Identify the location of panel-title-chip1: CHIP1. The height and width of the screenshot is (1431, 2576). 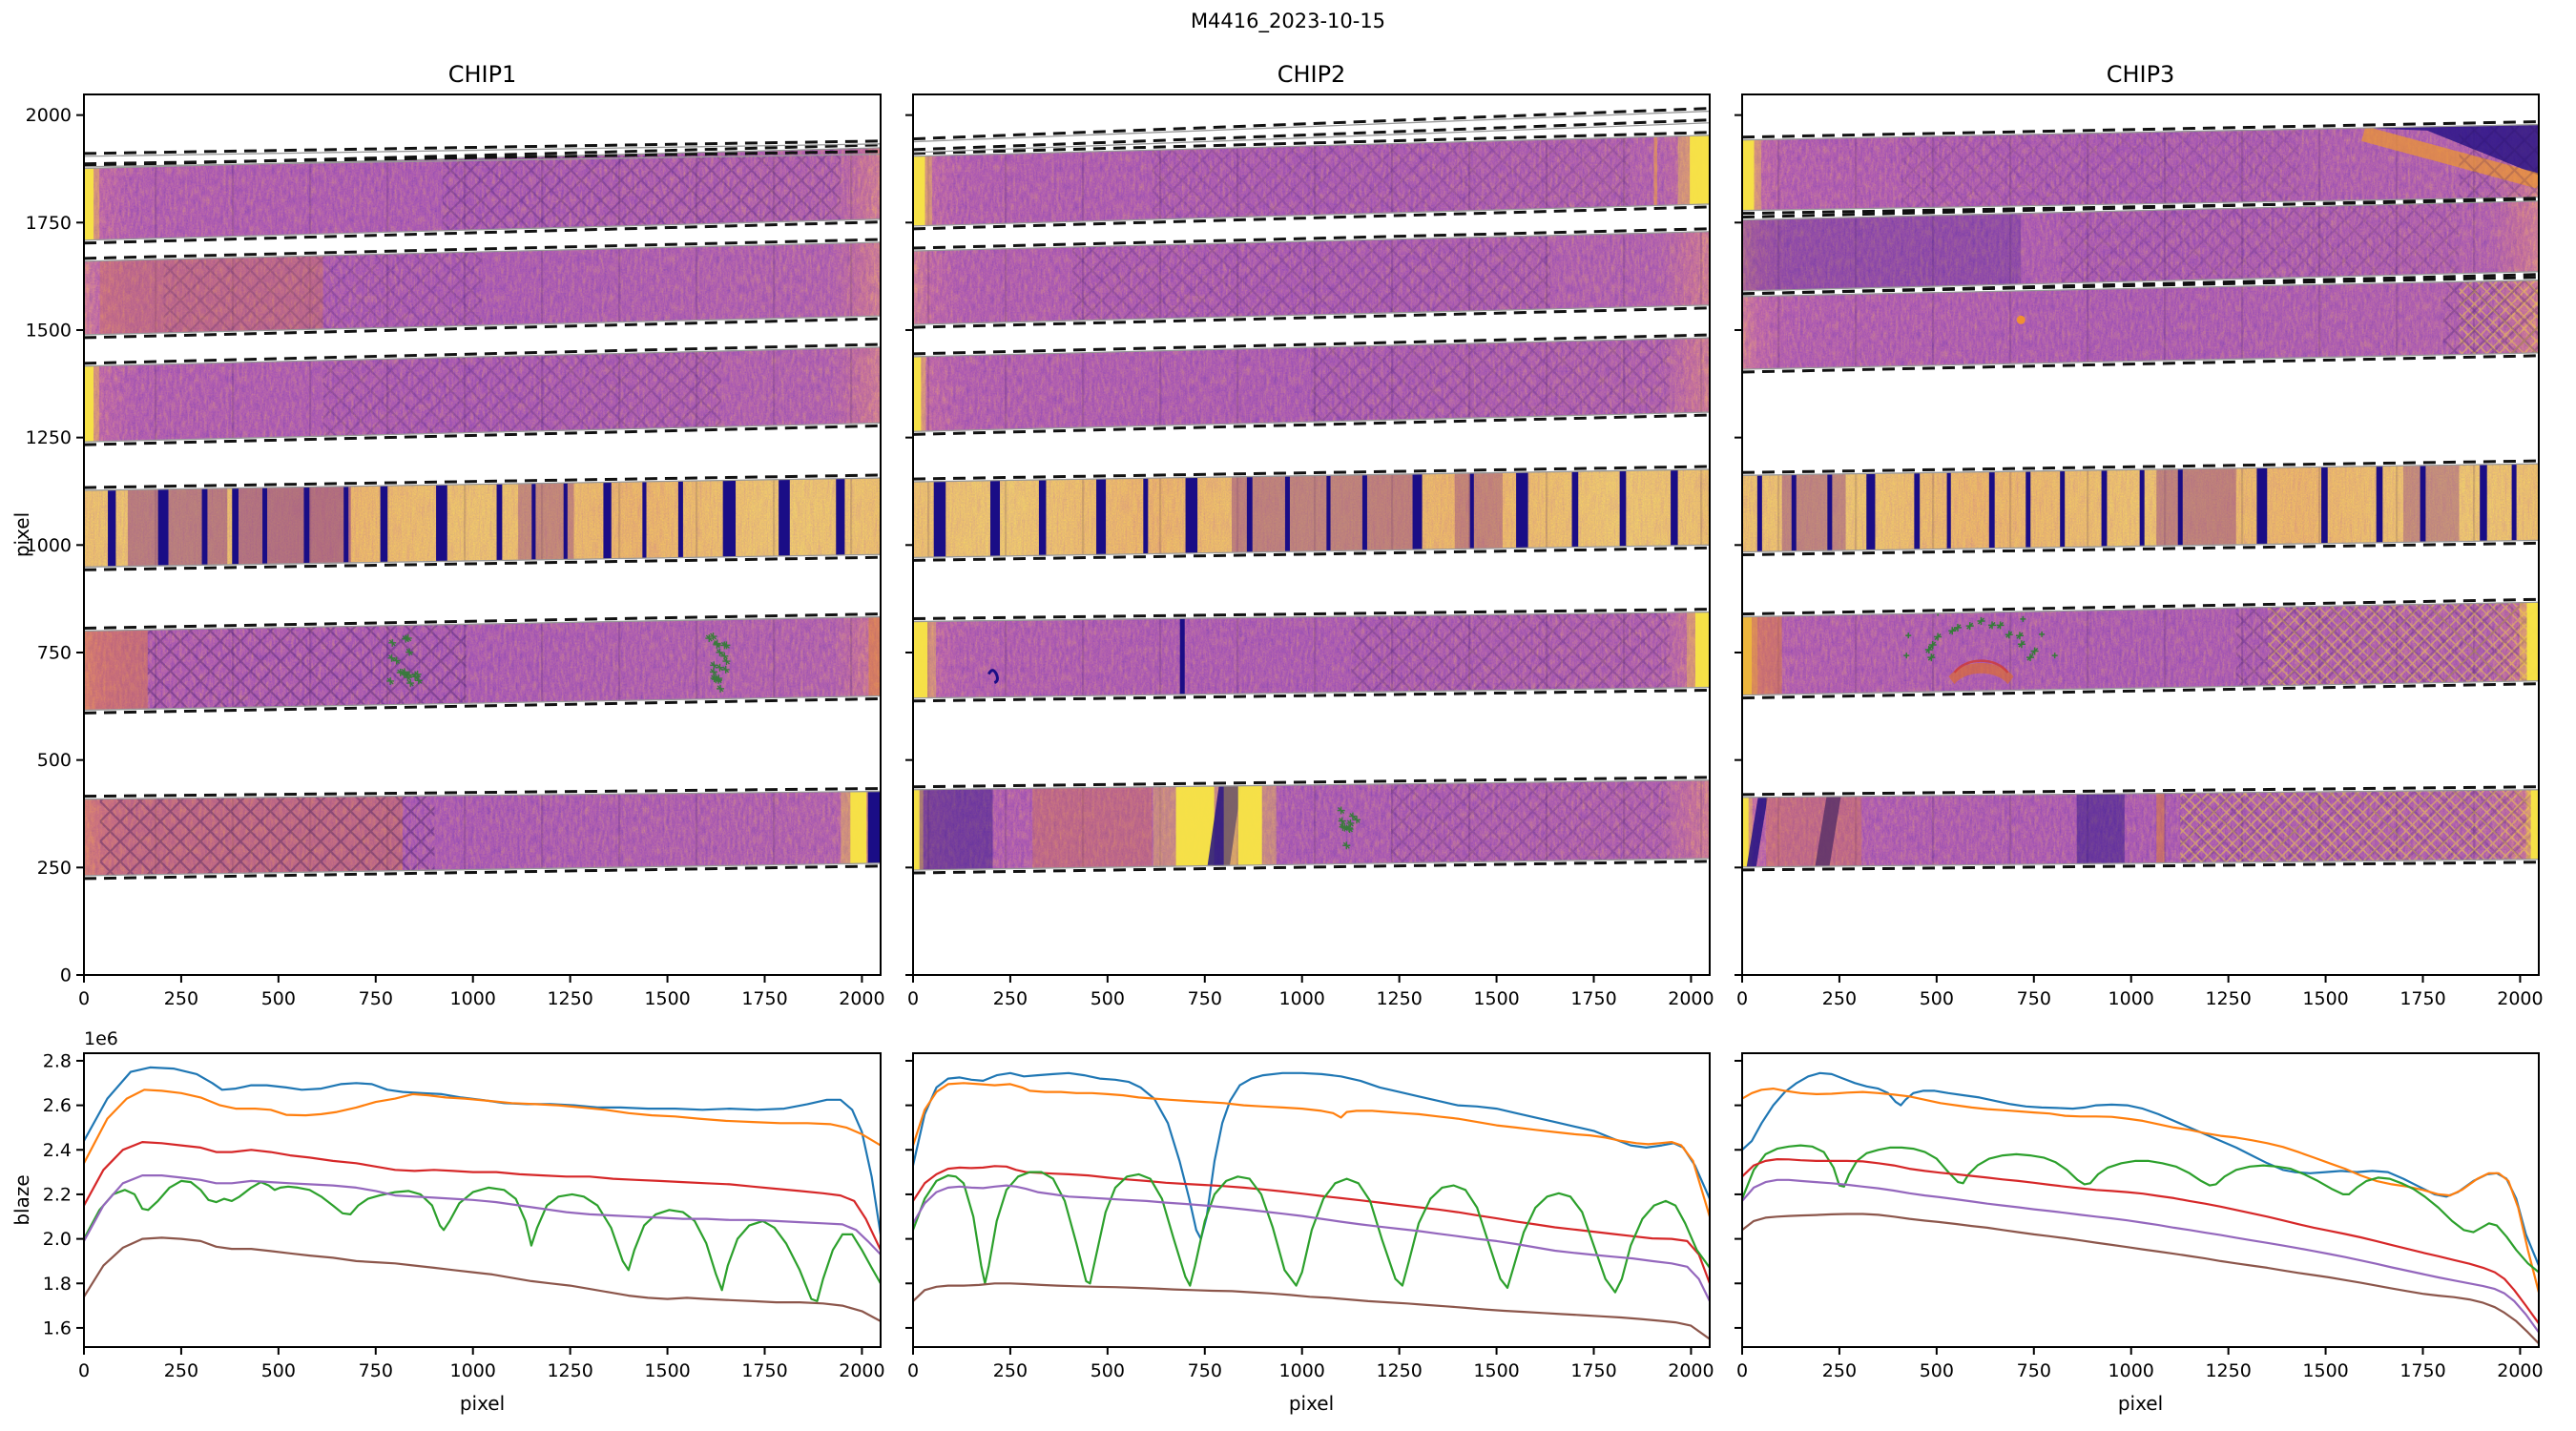
(482, 75).